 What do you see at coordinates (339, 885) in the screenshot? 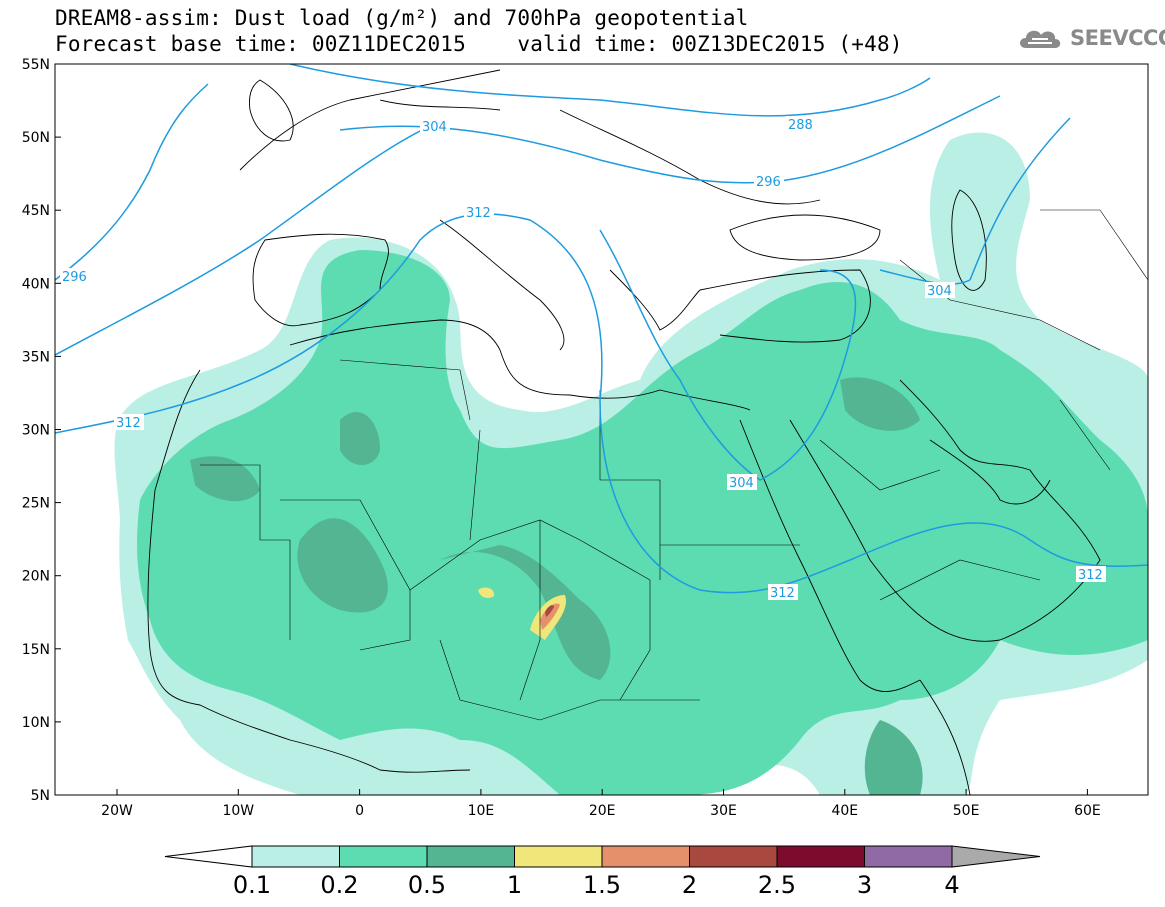
I see `colorbar-label: 0.2` at bounding box center [339, 885].